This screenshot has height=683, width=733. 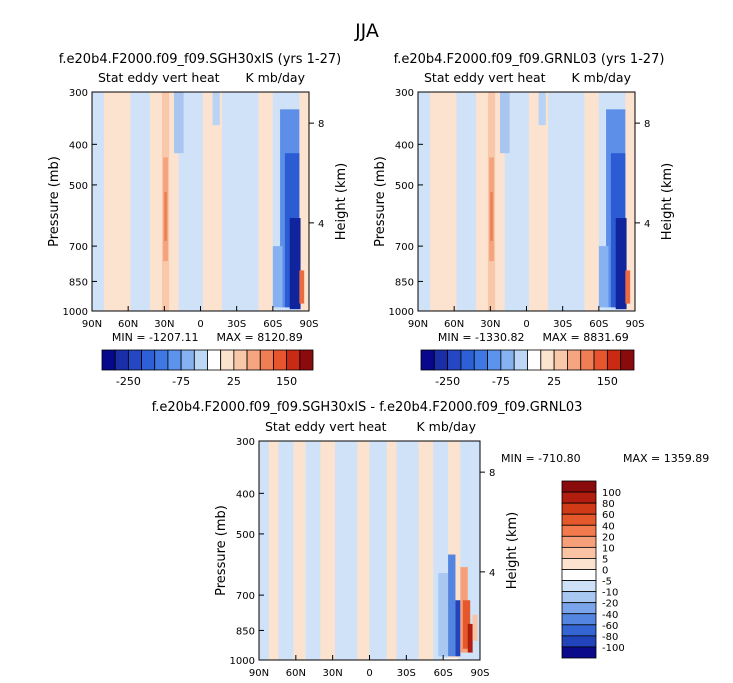 What do you see at coordinates (333, 673) in the screenshot?
I see `x-tick-label: 30N` at bounding box center [333, 673].